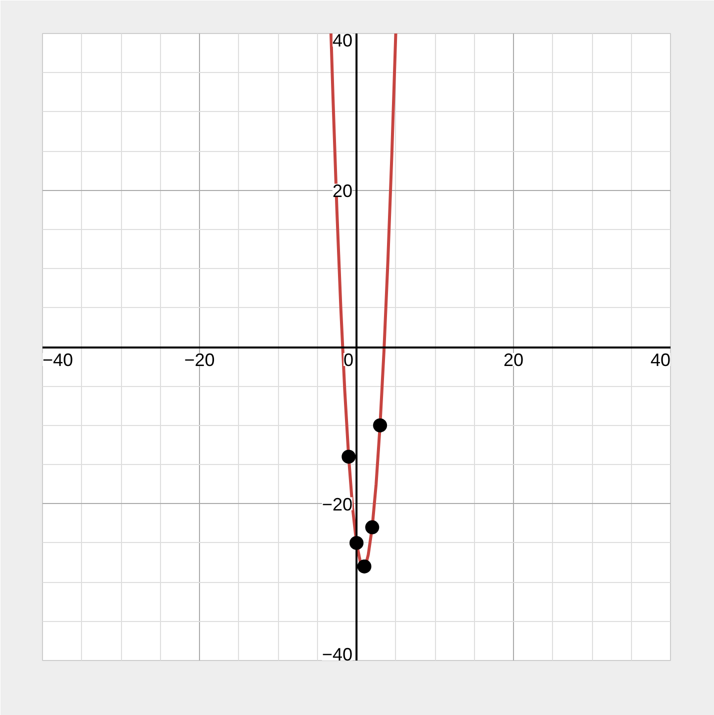  What do you see at coordinates (337, 654) in the screenshot?
I see `y-tick-label: −40` at bounding box center [337, 654].